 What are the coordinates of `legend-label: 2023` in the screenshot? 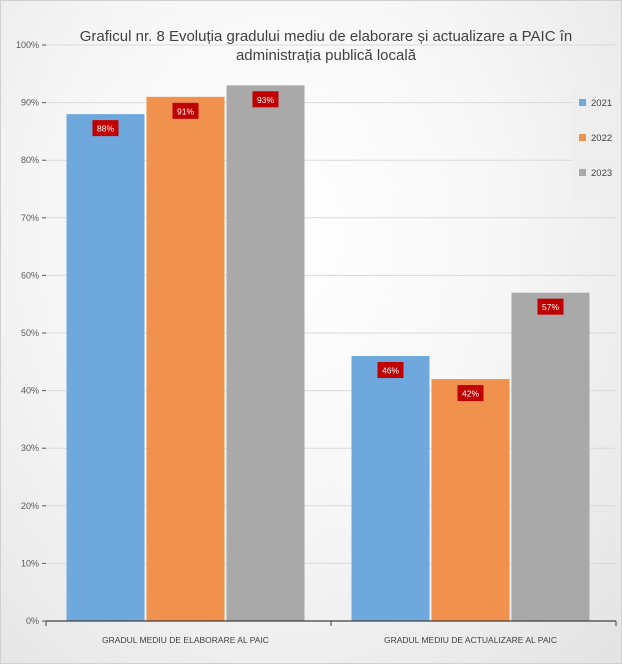 It's located at (601, 173).